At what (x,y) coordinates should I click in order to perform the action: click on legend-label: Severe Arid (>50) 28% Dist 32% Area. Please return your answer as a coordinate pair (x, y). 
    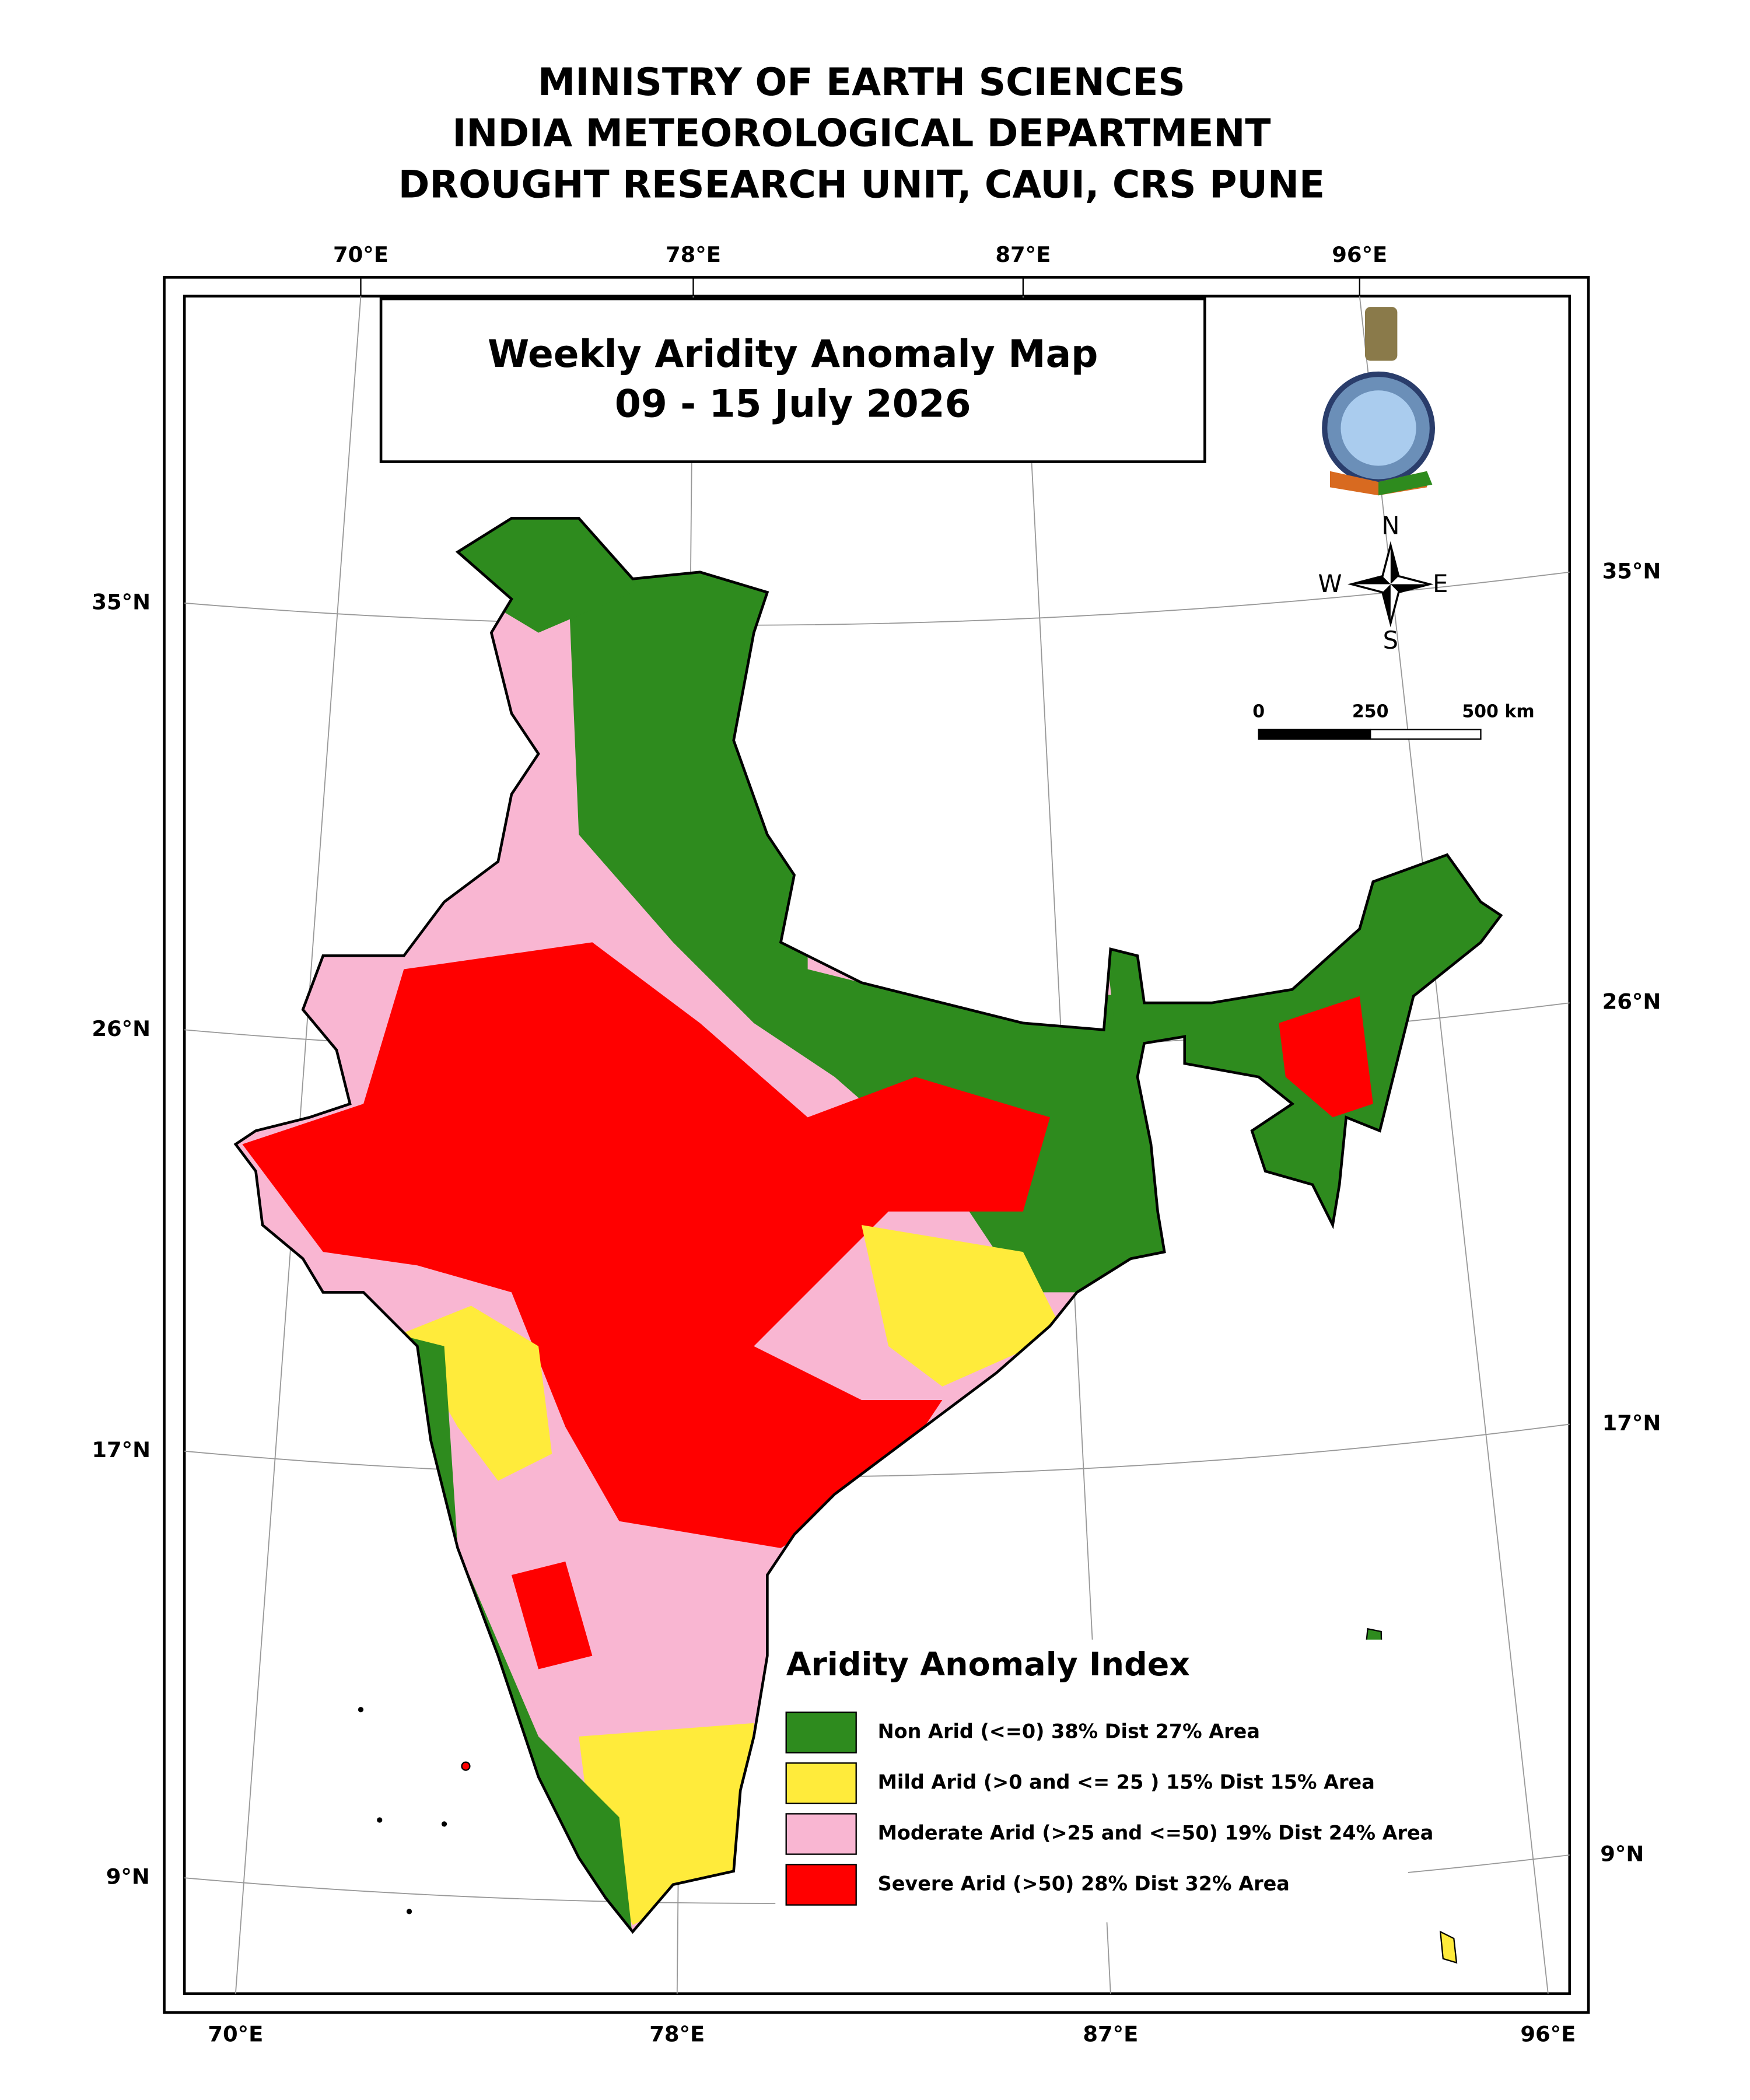
    Looking at the image, I should click on (1084, 1884).